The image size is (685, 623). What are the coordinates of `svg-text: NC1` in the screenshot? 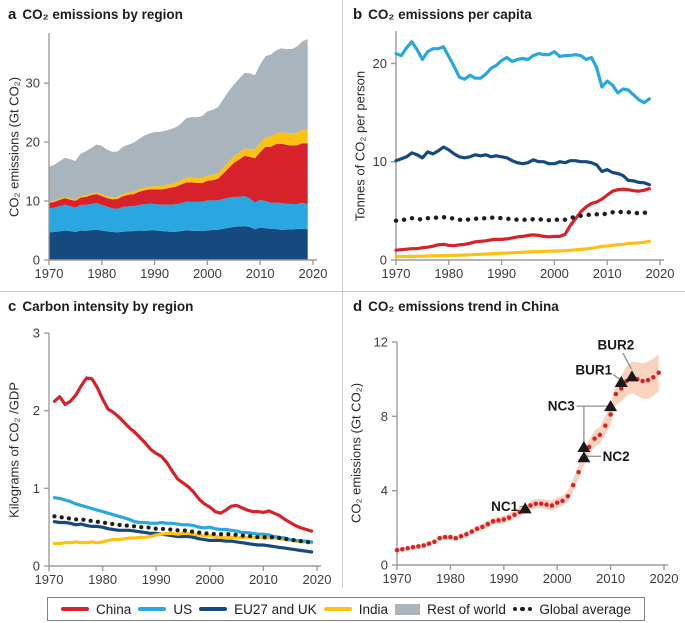 It's located at (504, 506).